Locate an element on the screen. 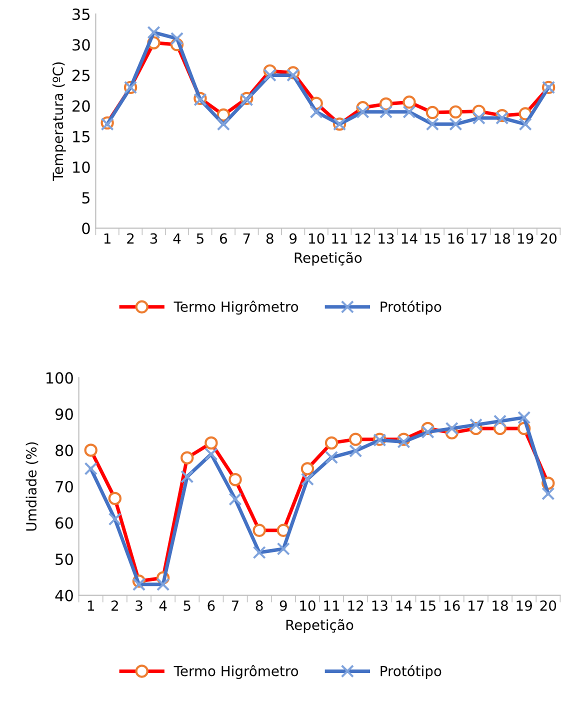  y-tick-label: 80 is located at coordinates (64, 450).